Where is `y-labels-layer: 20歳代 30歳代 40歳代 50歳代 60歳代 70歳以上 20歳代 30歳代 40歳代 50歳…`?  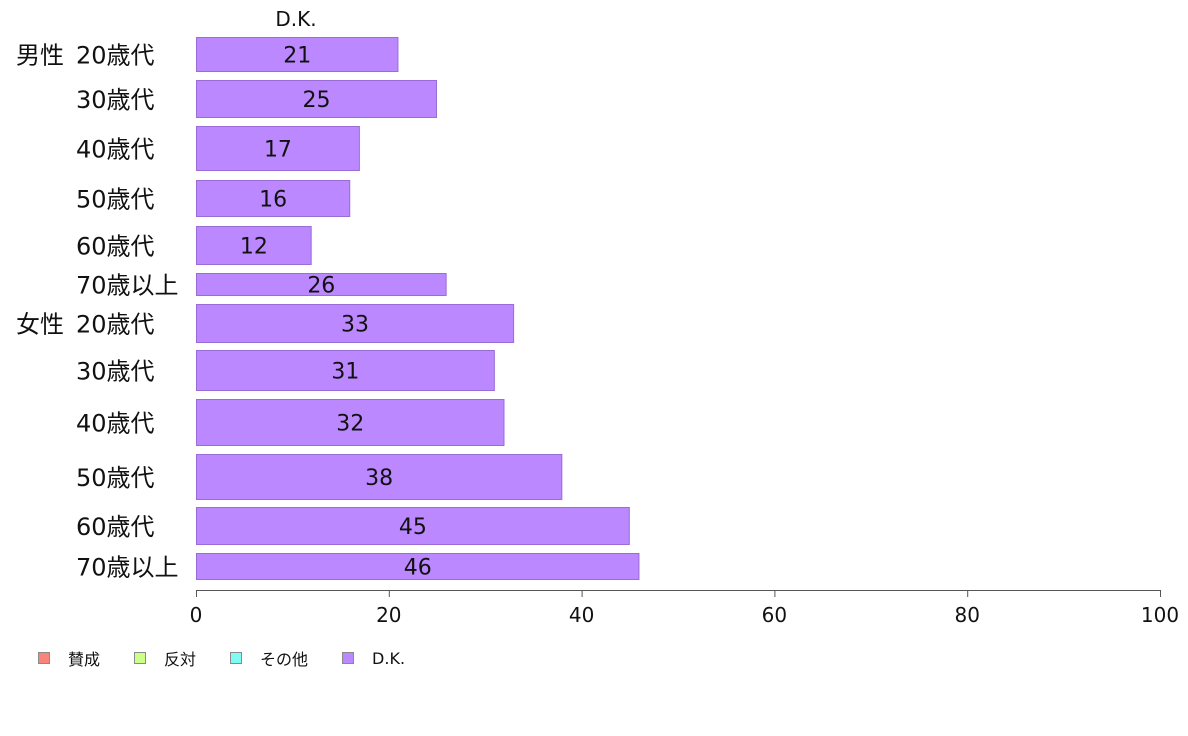
y-labels-layer: 20歳代 30歳代 40歳代 50歳代 60歳代 70歳以上 20歳代 30歳代 40歳代 50歳… is located at coordinates (97, 312).